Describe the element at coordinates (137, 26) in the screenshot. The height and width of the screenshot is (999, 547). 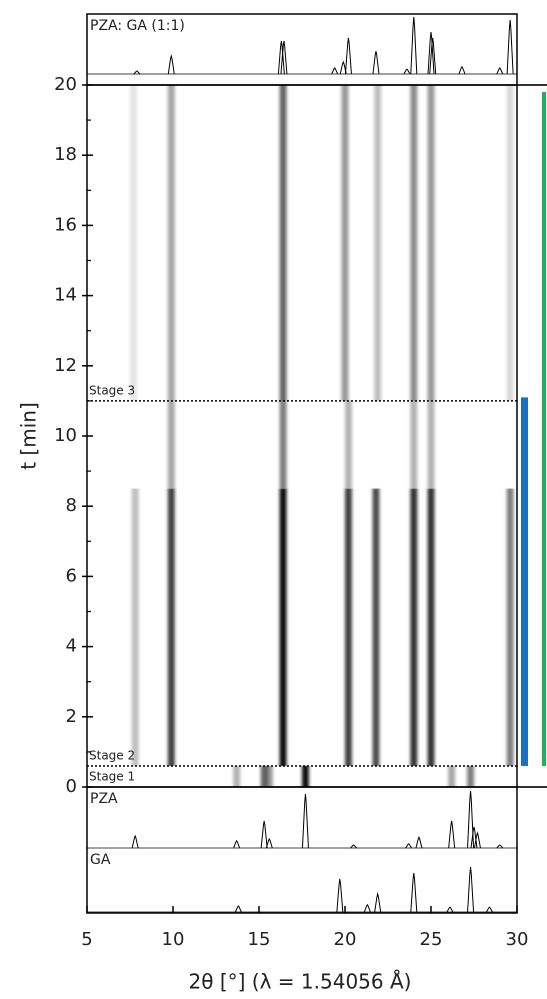
I see `pattern-name: PZA: GA (1:1)` at that location.